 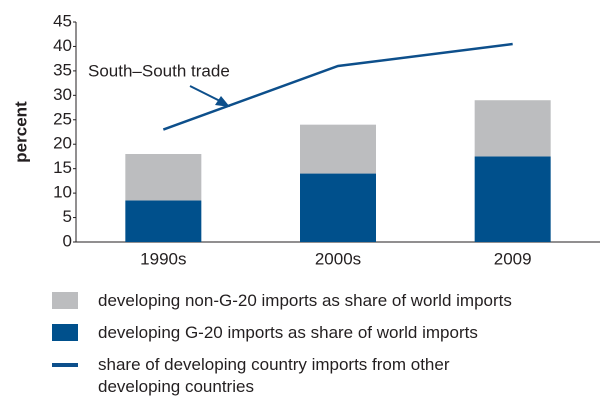 What do you see at coordinates (67, 216) in the screenshot?
I see `y-tick-label: 5` at bounding box center [67, 216].